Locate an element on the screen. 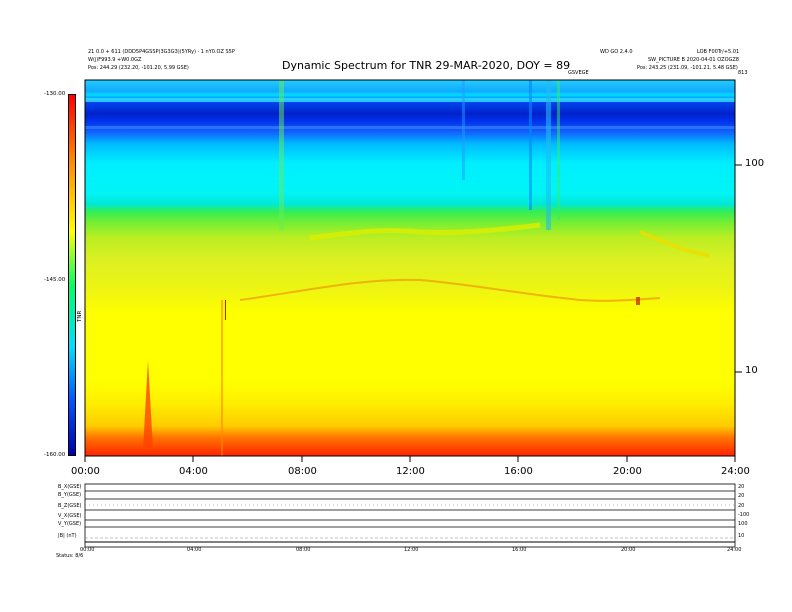 This screenshot has width=792, height=612. lower-row-label-2: B_Y(GSE) is located at coordinates (70, 495).